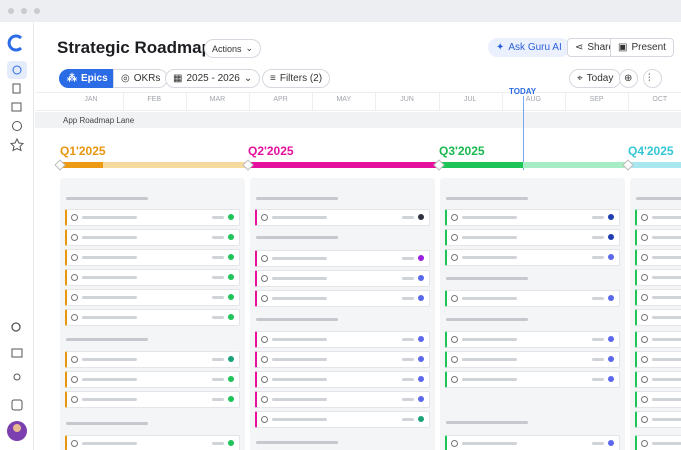 This screenshot has height=450, width=681. I want to click on label: Actions, so click(227, 48).